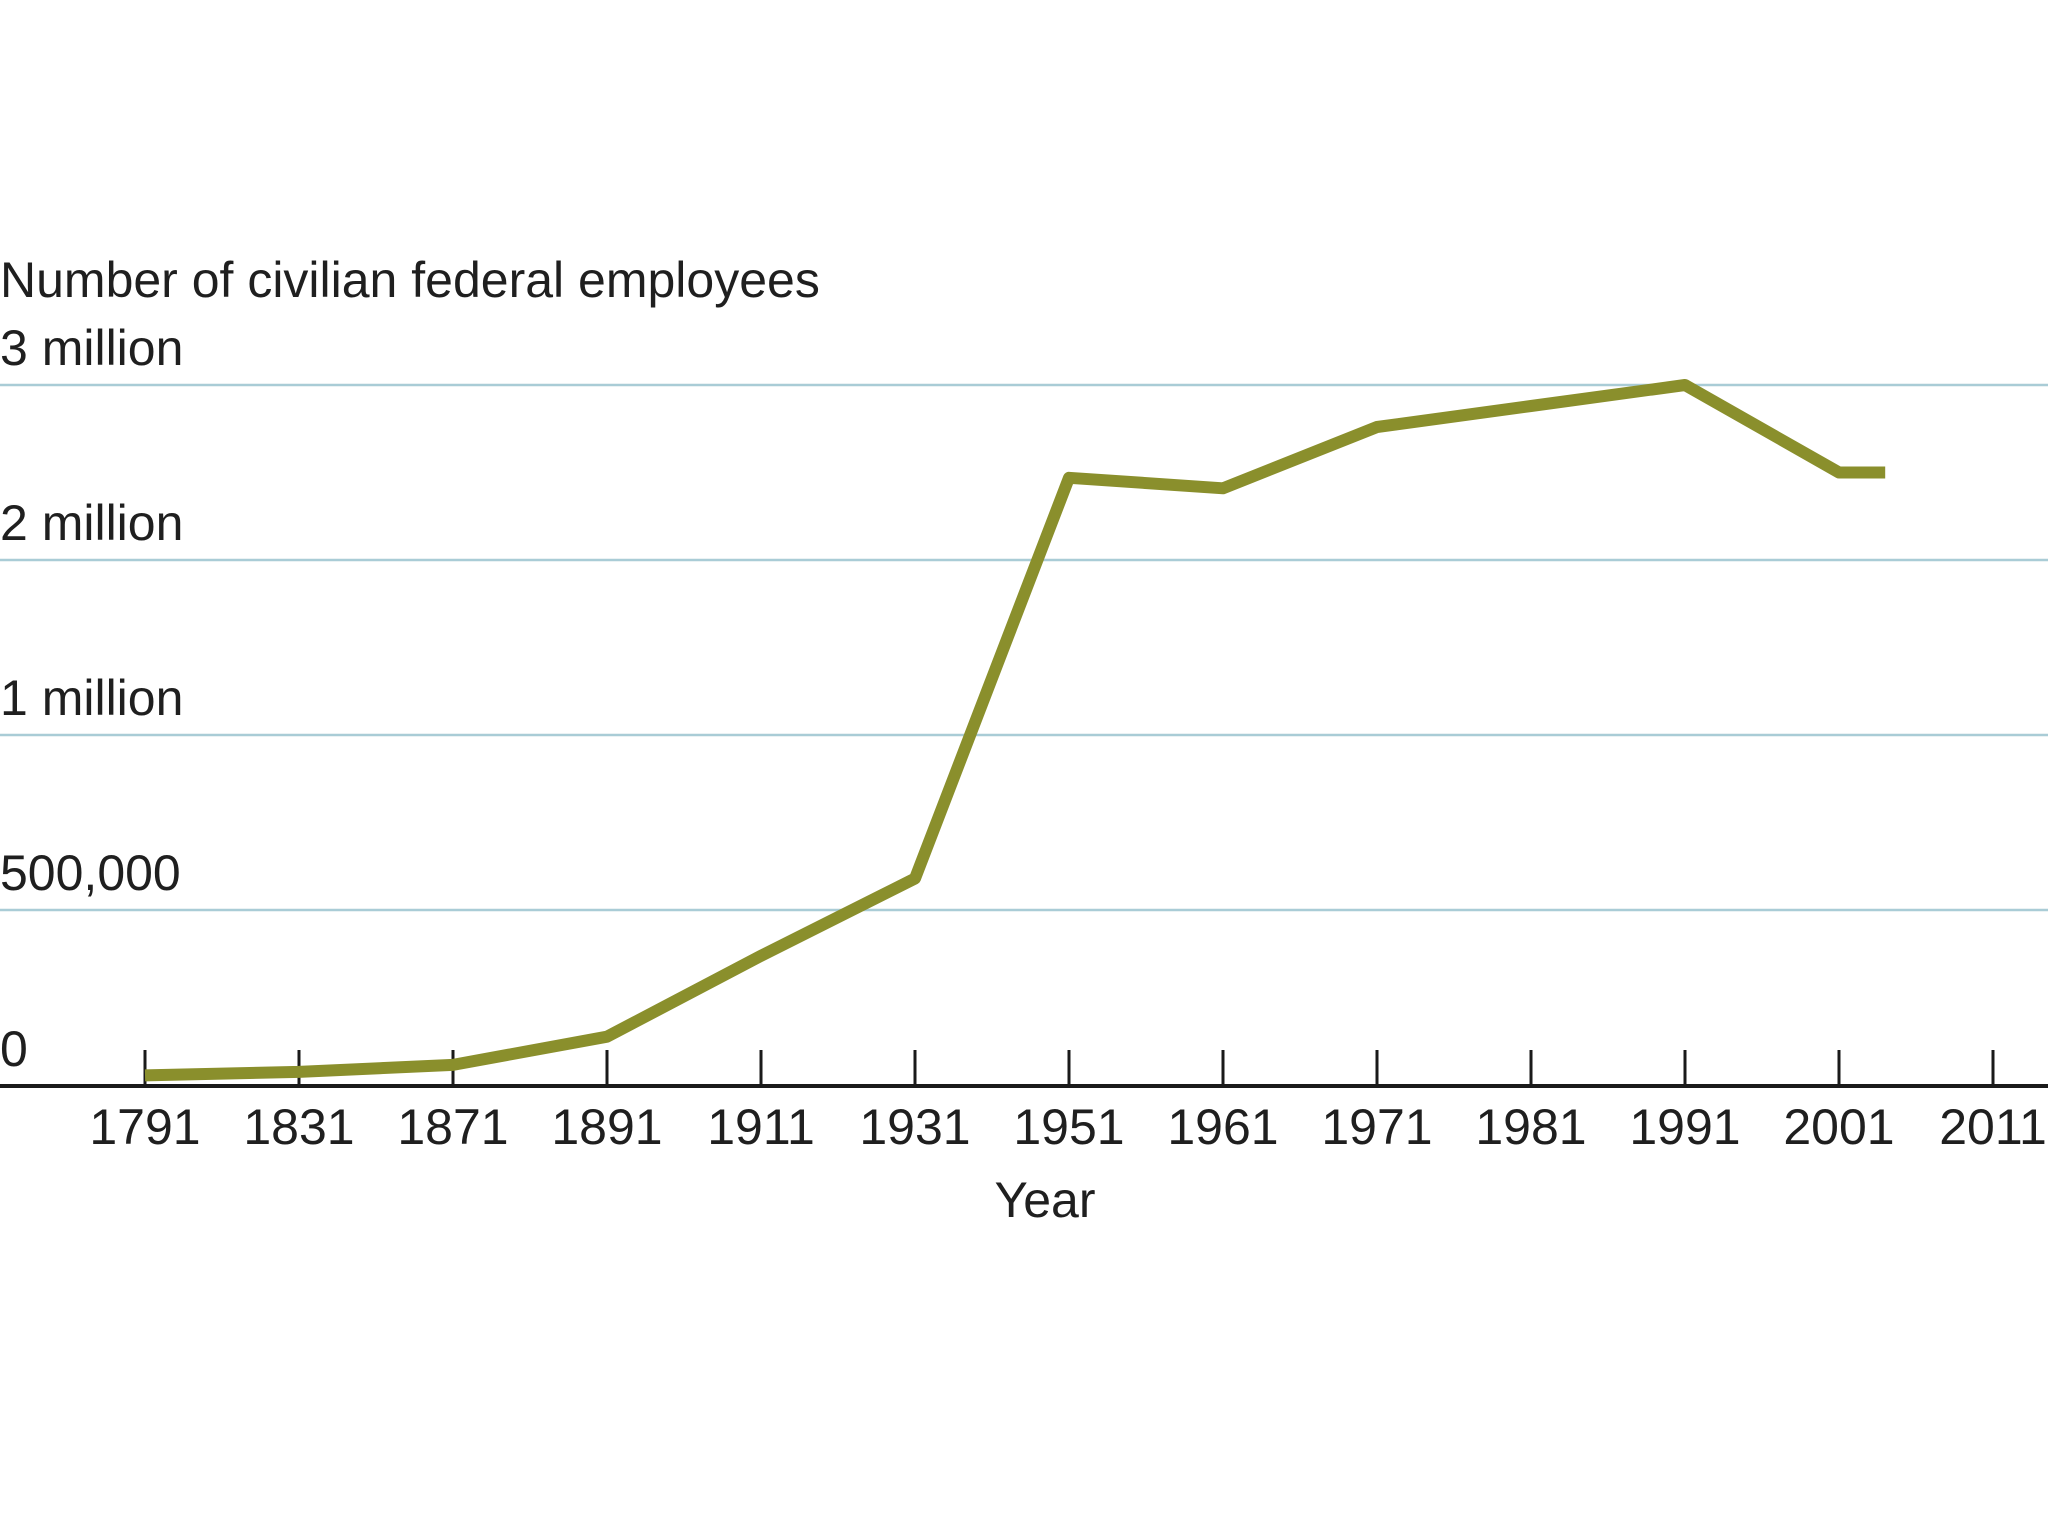  What do you see at coordinates (298, 1127) in the screenshot?
I see `x-tick-label: 1831` at bounding box center [298, 1127].